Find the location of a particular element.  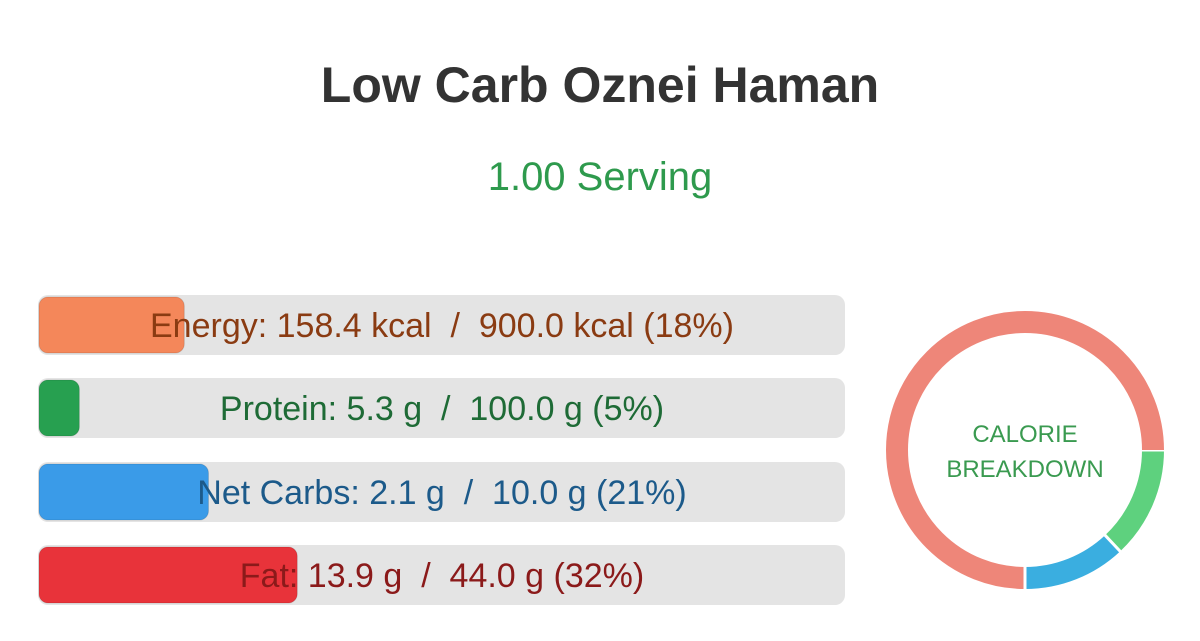

donut-label: CALORIE is located at coordinates (1024, 434).